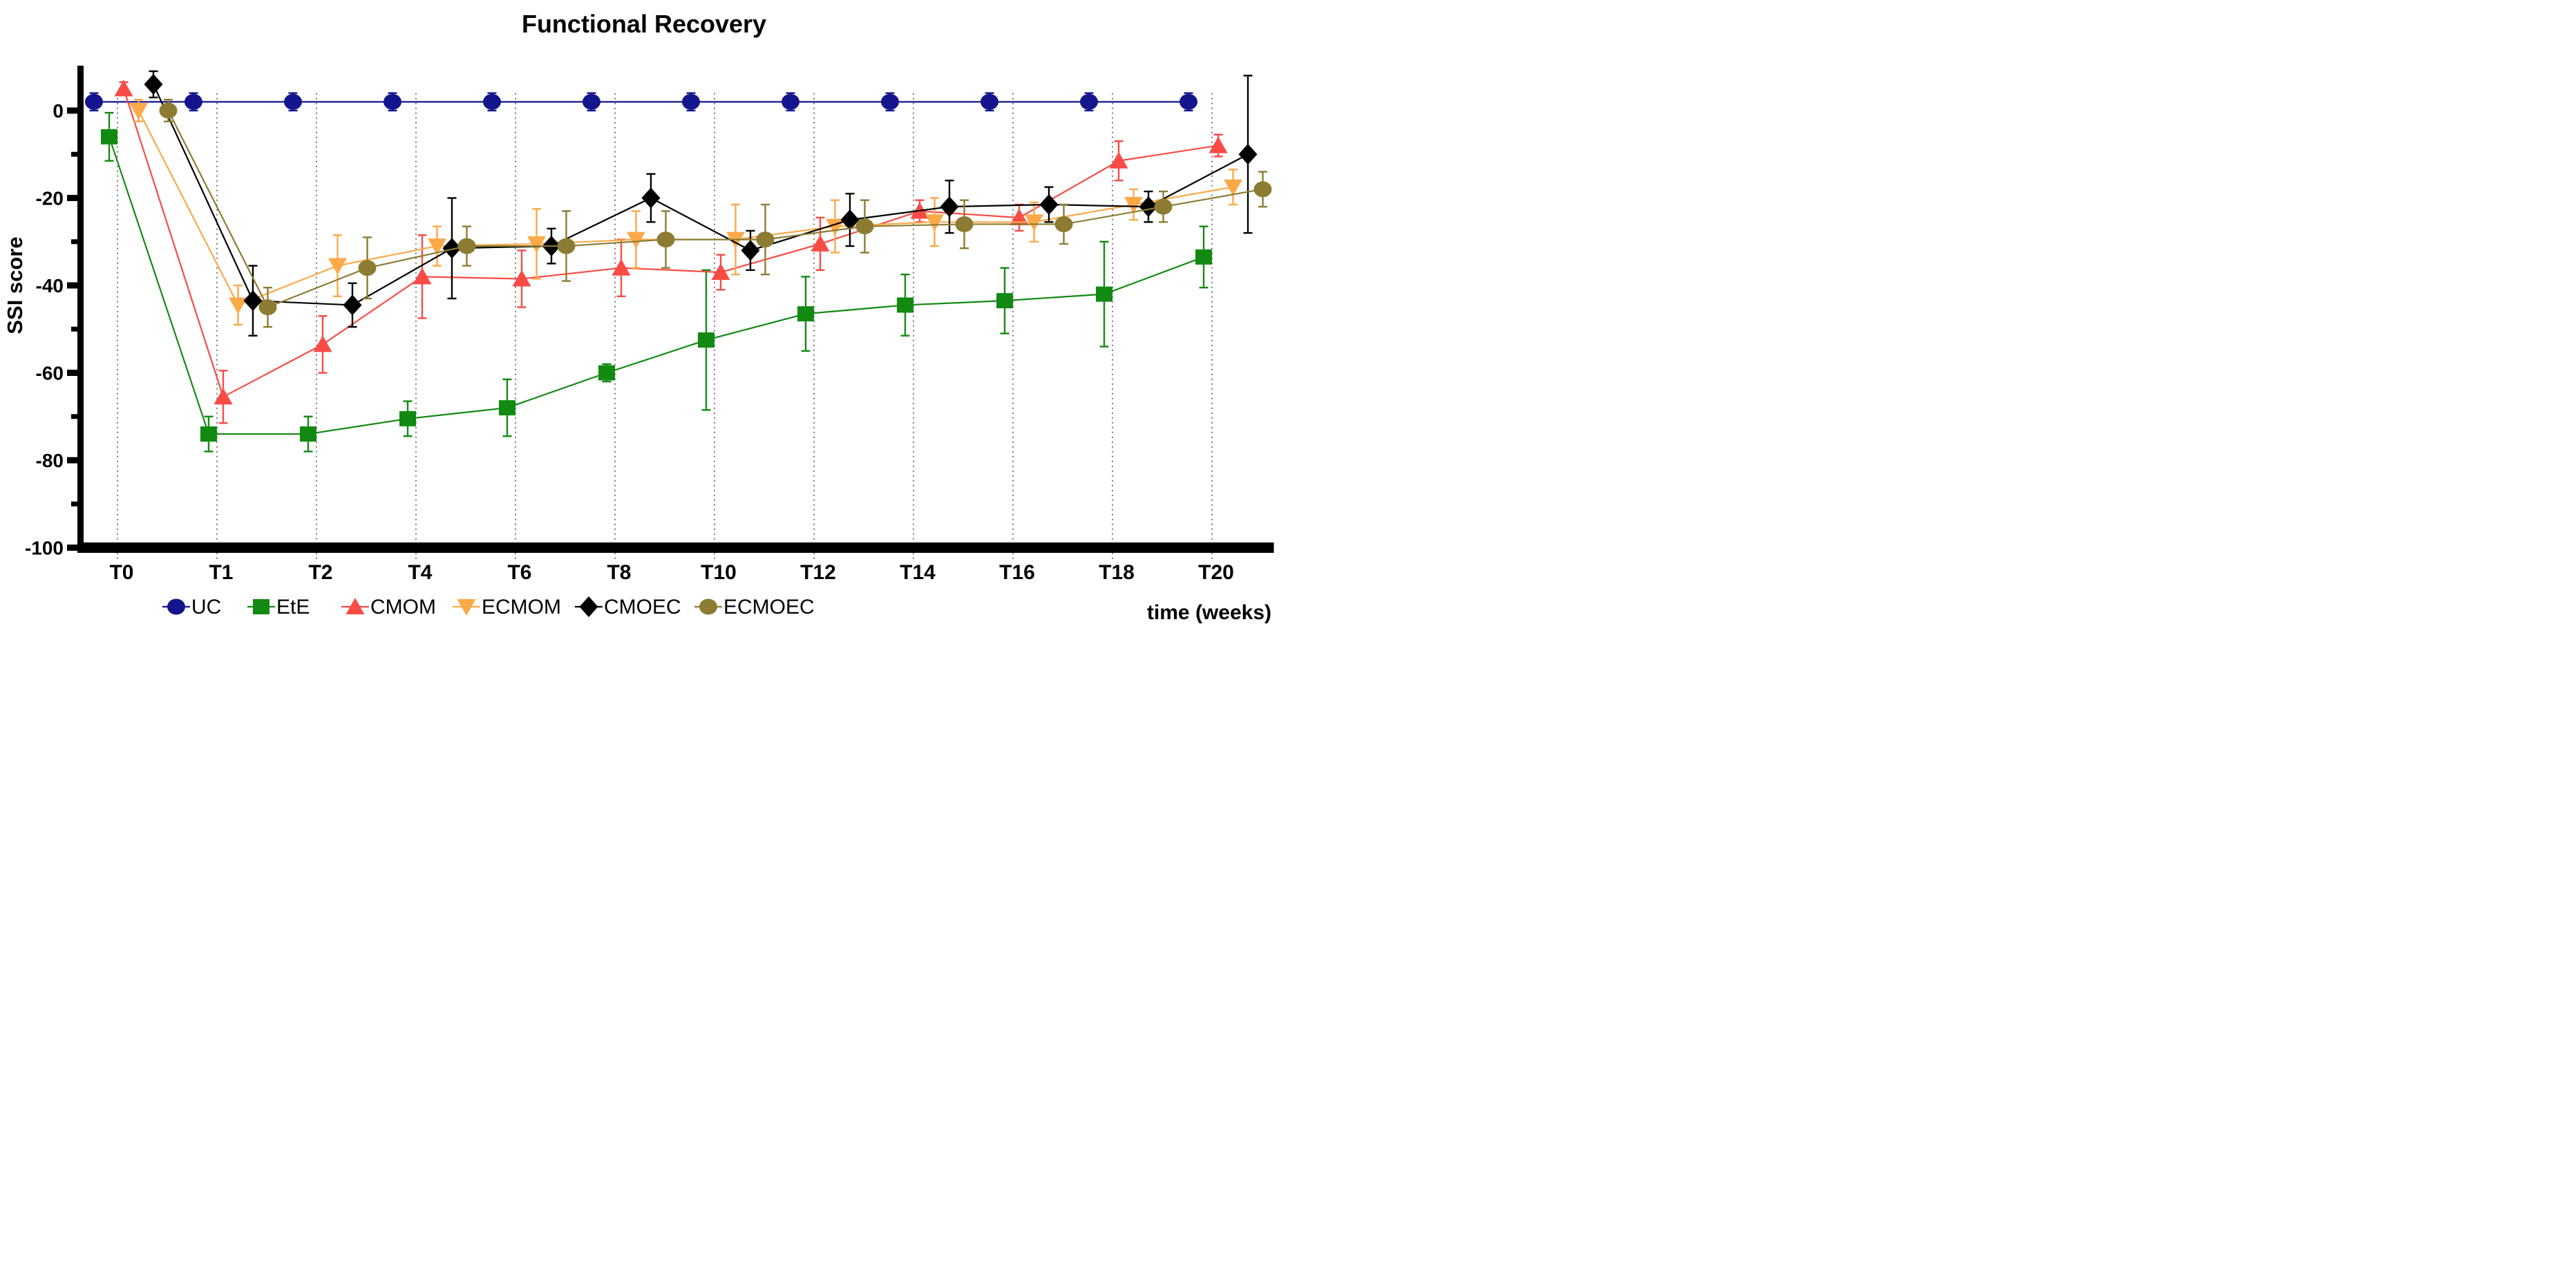 This screenshot has height=1266, width=2576. I want to click on chart-title: Functional Recovery, so click(644, 24).